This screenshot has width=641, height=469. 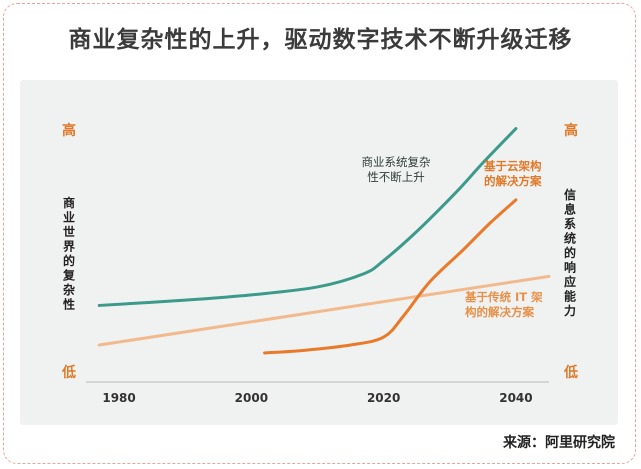 What do you see at coordinates (513, 181) in the screenshot?
I see `series-label-cloud-solution: 的解决方案` at bounding box center [513, 181].